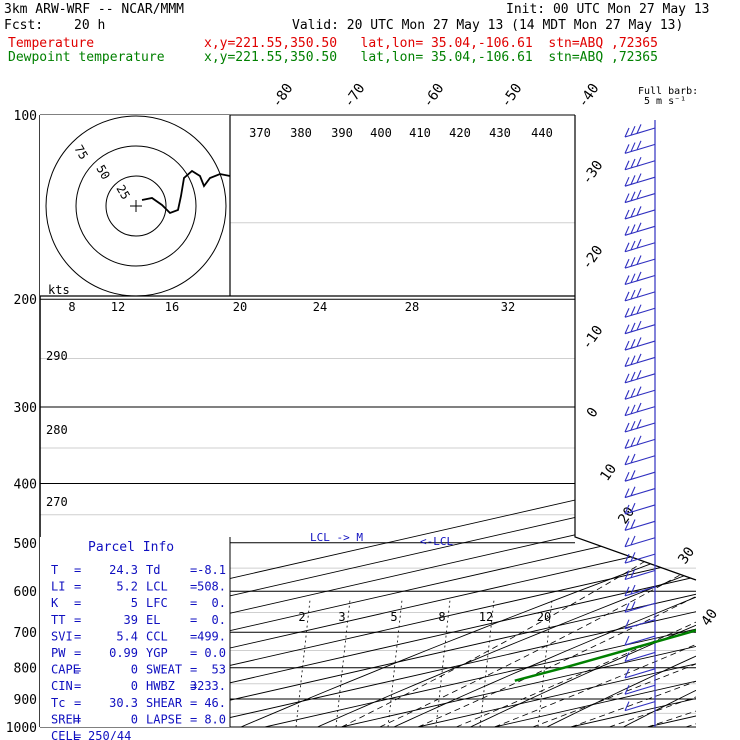 The height and width of the screenshot is (740, 740). What do you see at coordinates (62, 636) in the screenshot?
I see `parcel-key: SVI` at bounding box center [62, 636].